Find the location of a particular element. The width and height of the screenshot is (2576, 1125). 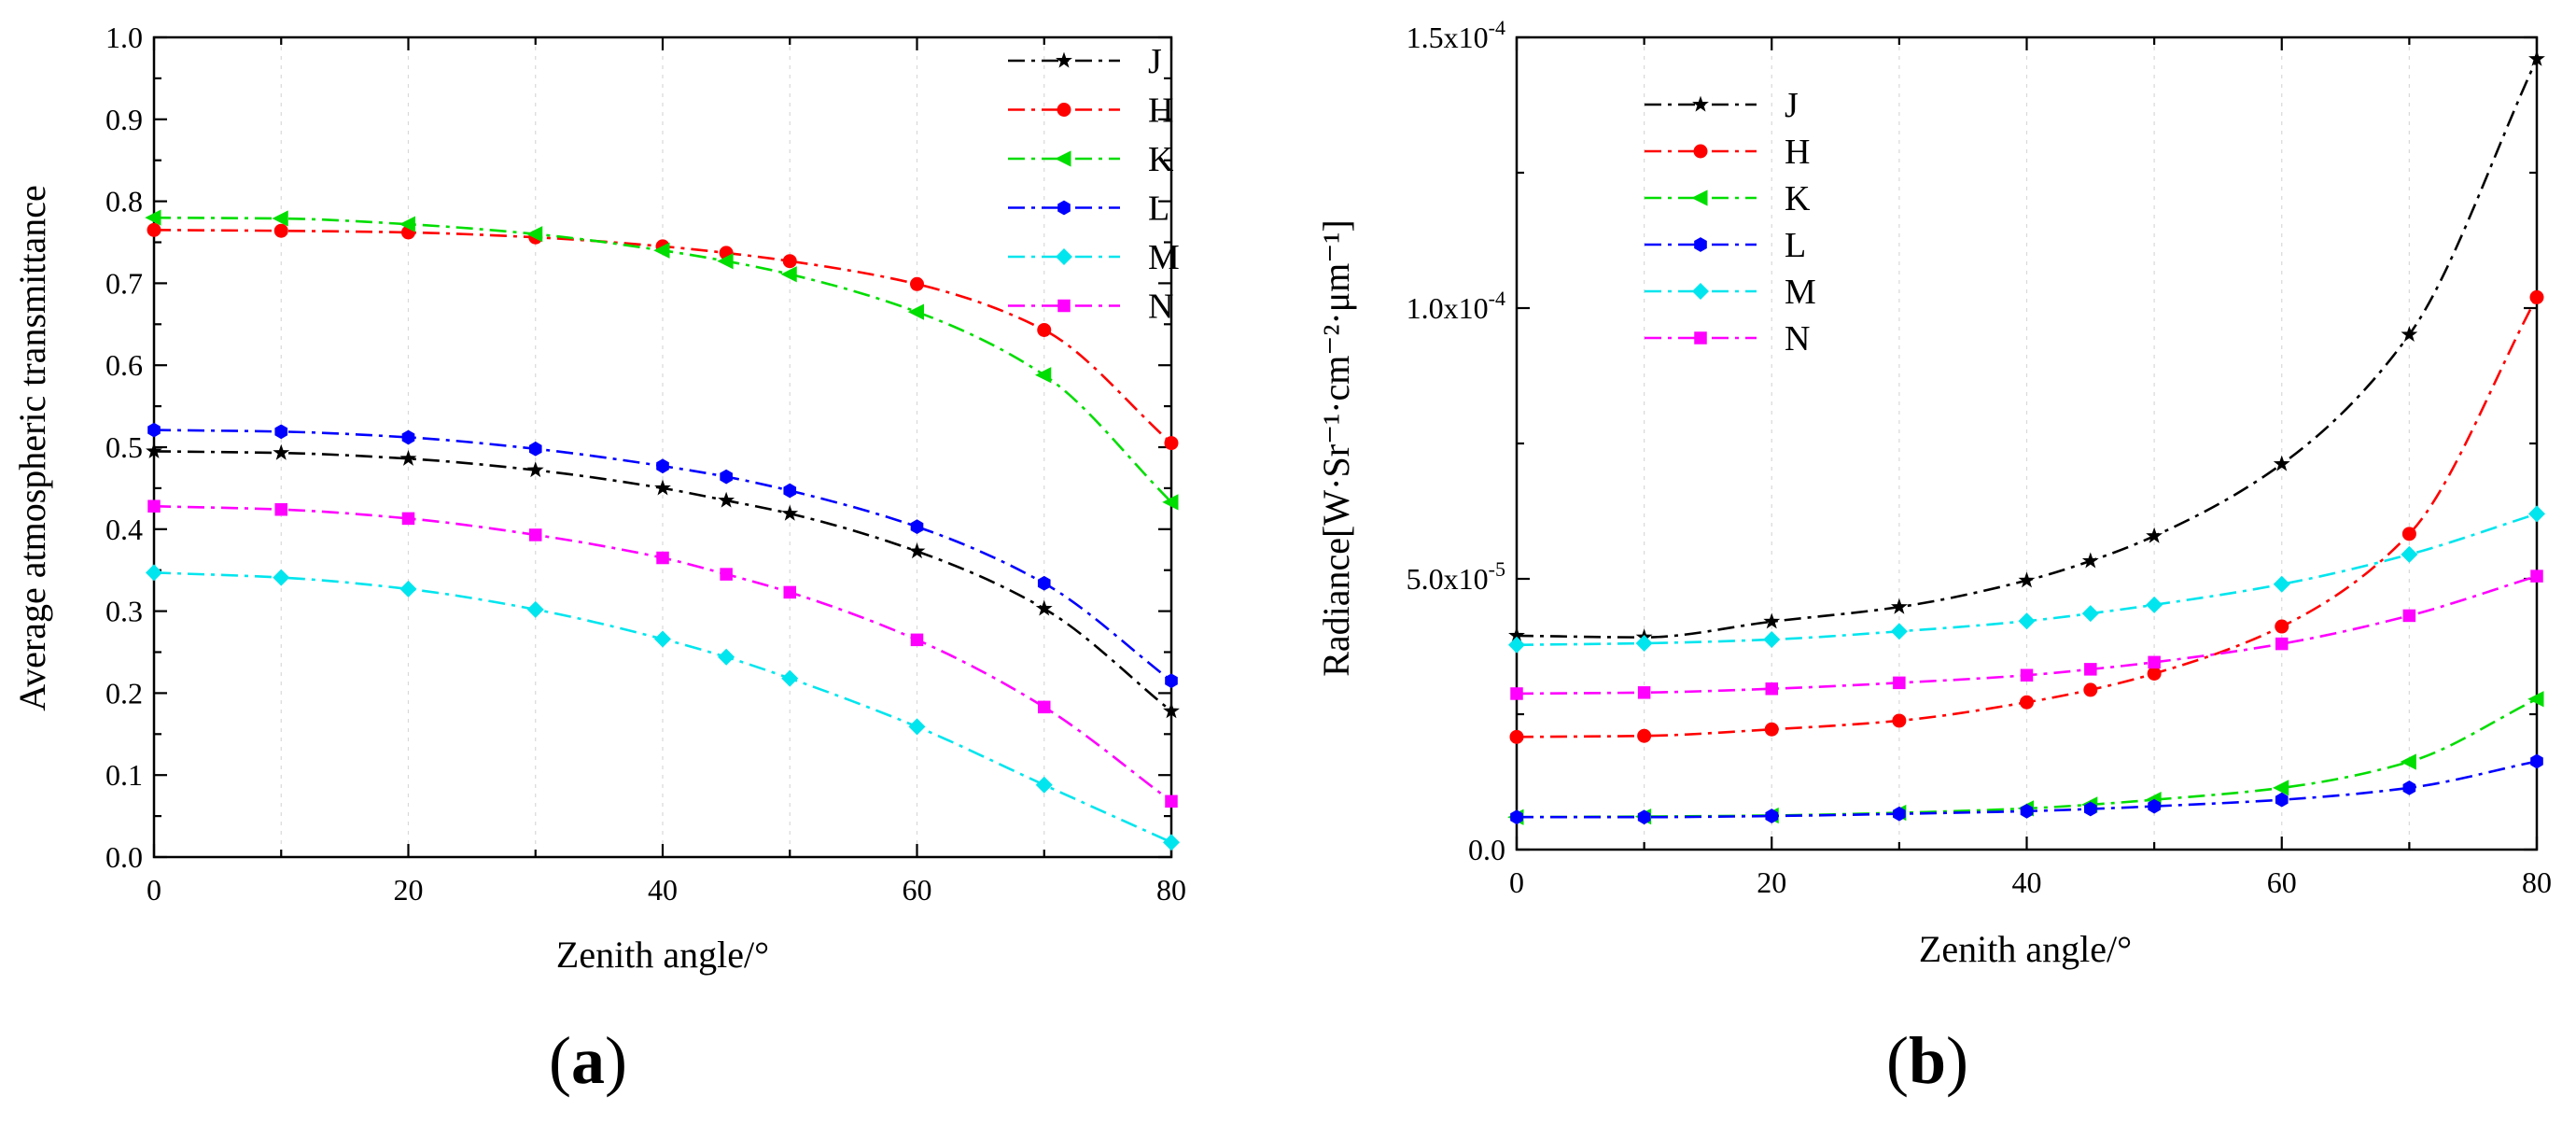

legend-marker-J is located at coordinates (1064, 59).